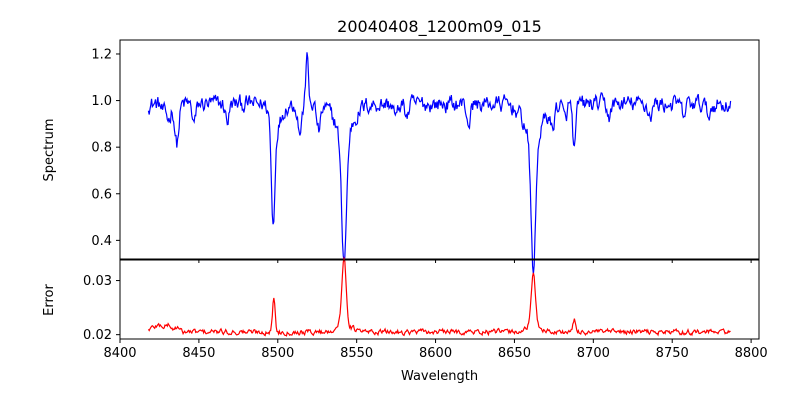  What do you see at coordinates (101, 101) in the screenshot?
I see `spectrum-y-tick-label: 1.0` at bounding box center [101, 101].